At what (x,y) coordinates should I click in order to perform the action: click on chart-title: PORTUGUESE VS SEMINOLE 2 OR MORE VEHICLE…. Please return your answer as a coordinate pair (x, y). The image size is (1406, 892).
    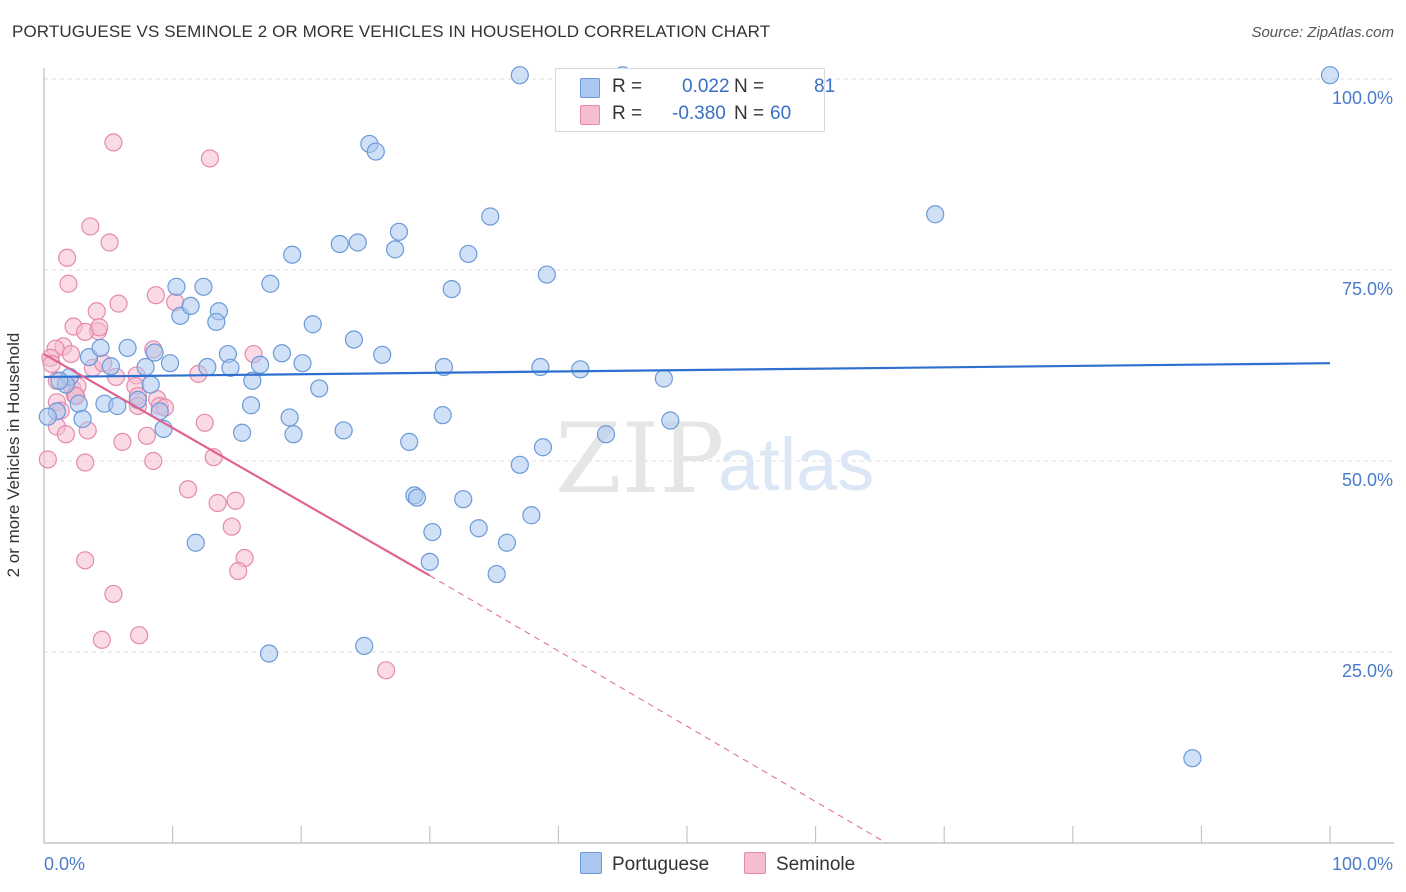
    Looking at the image, I should click on (391, 31).